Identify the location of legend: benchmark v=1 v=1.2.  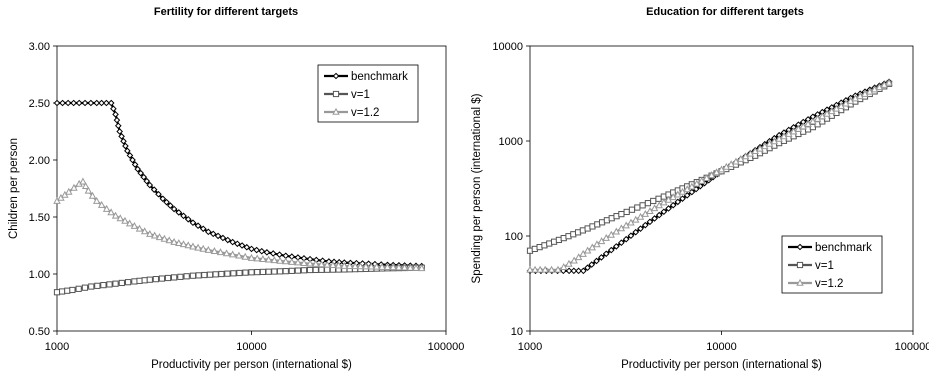
(832, 264).